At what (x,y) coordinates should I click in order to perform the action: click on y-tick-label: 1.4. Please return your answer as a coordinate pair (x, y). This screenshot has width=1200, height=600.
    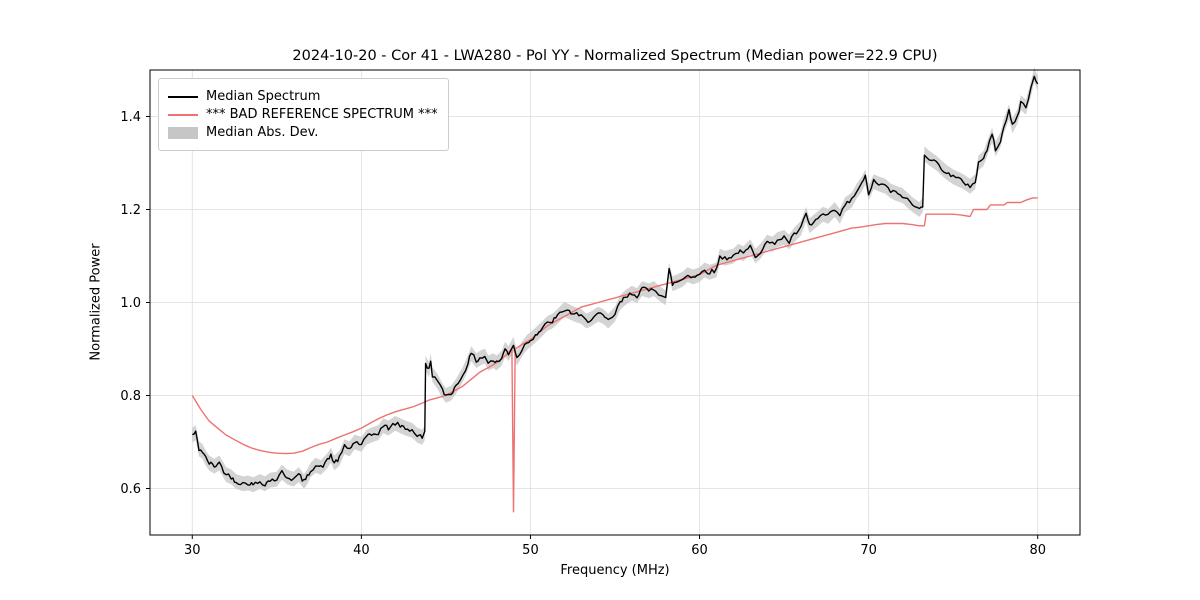
    Looking at the image, I should click on (130, 117).